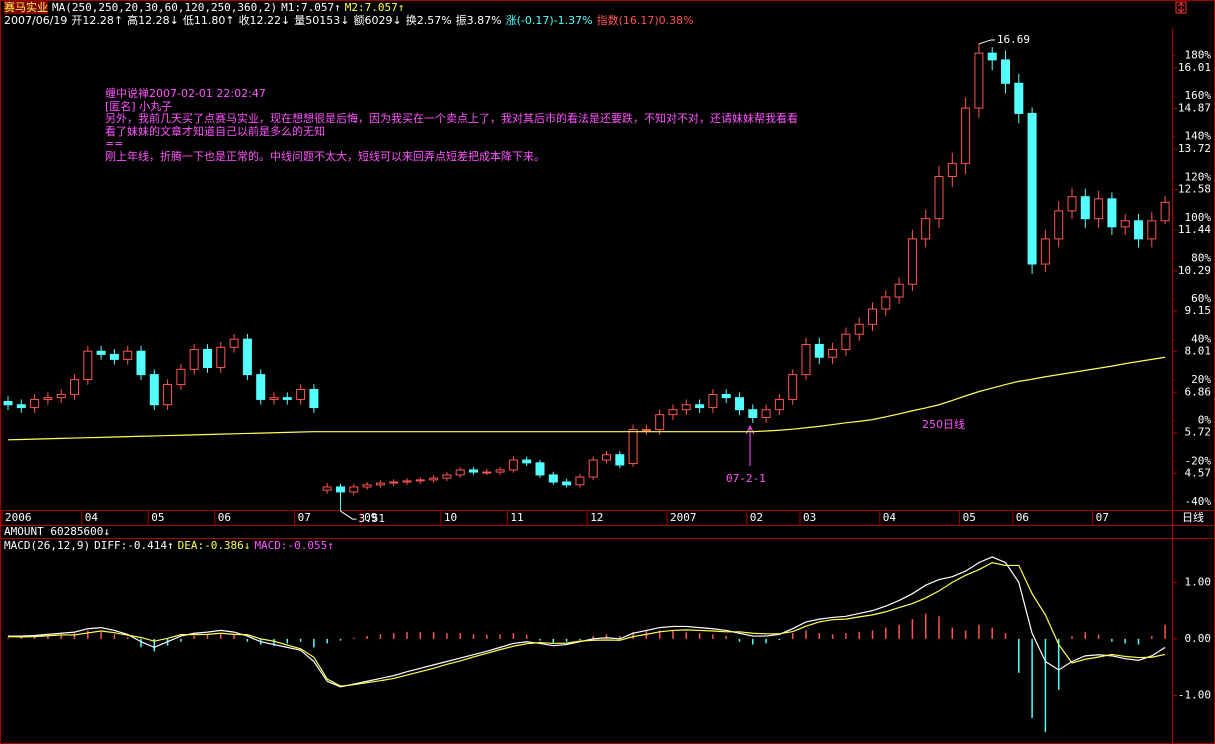  I want to click on period-label: 日线, so click(1193, 517).